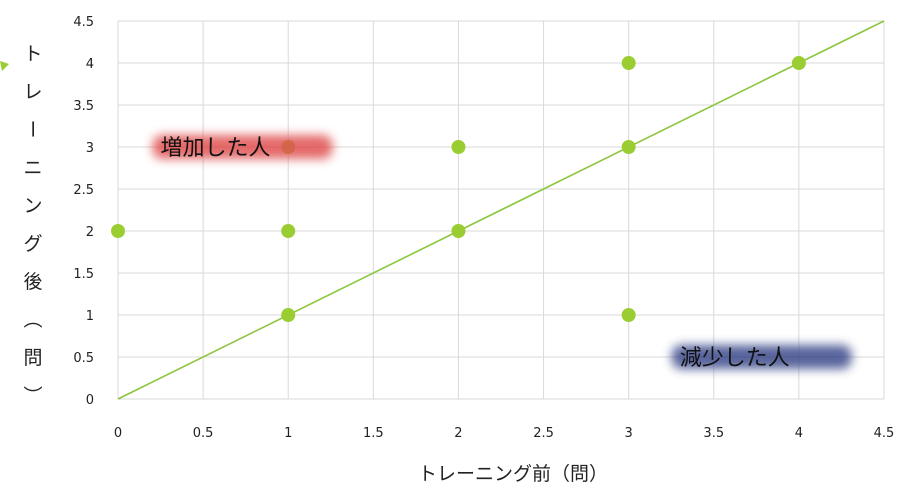 The image size is (916, 488). What do you see at coordinates (735, 358) in the screenshot?
I see `annotation-label: 減少した人` at bounding box center [735, 358].